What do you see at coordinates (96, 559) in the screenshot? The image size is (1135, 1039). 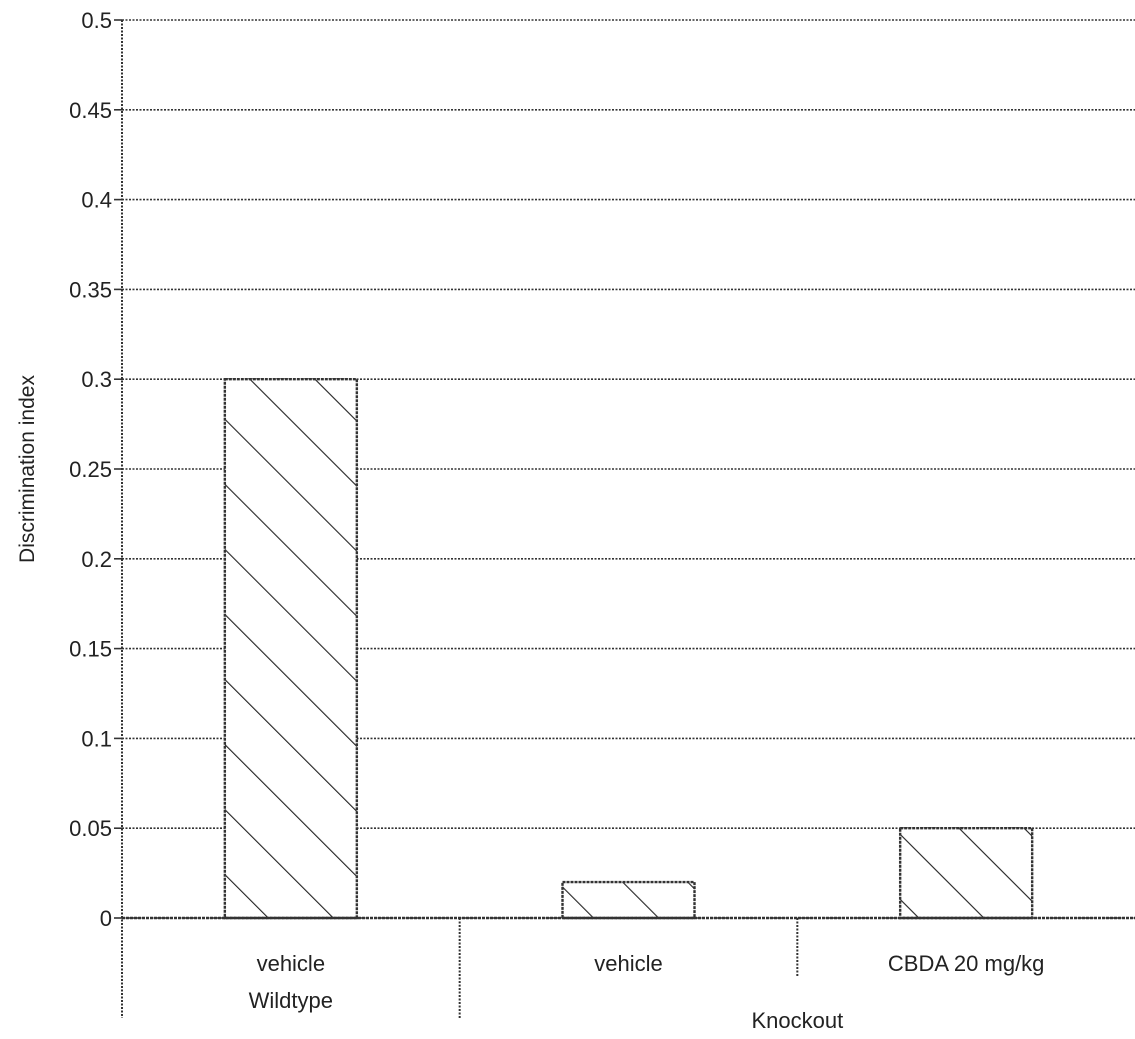 I see `y-tick-label: 0.2` at bounding box center [96, 559].